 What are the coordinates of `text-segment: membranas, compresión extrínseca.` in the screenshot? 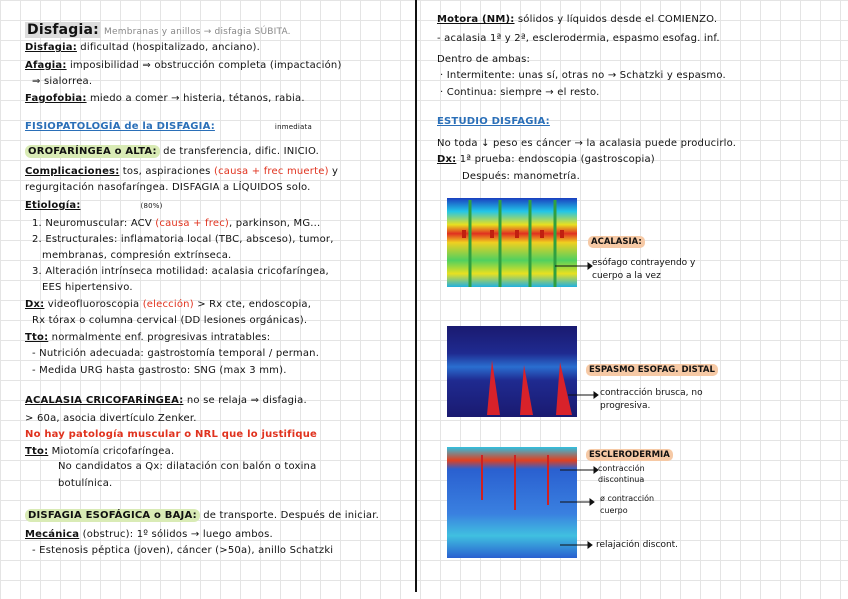 It's located at (137, 255).